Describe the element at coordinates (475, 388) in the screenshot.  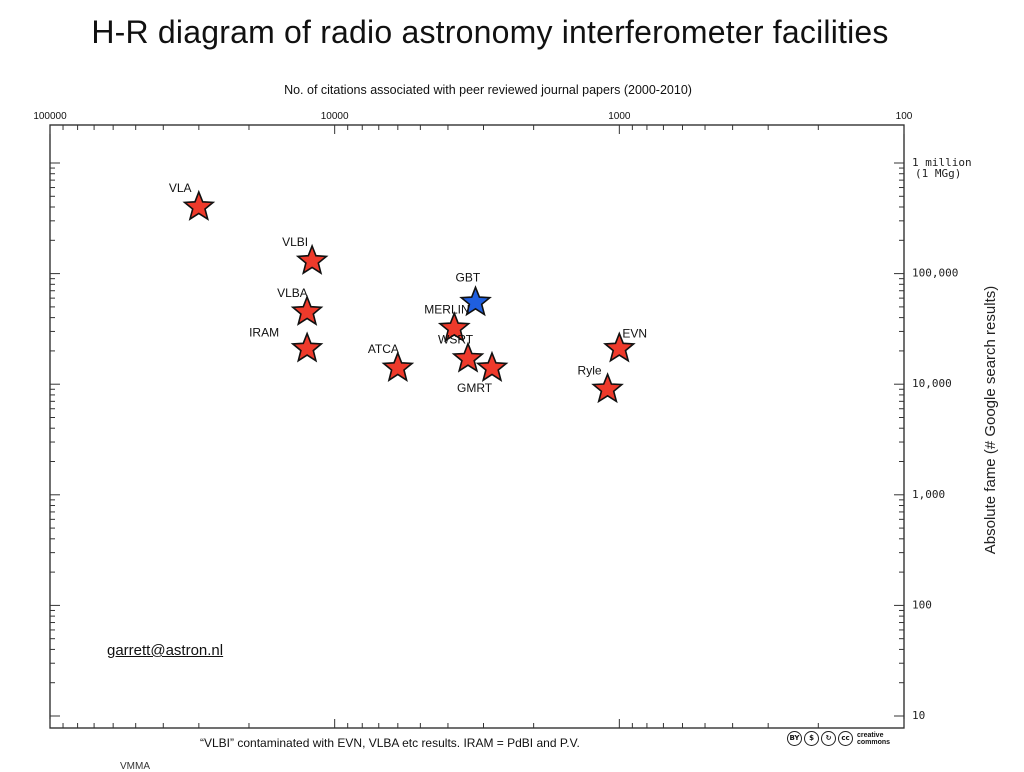
I see `point-label: GMRT` at that location.